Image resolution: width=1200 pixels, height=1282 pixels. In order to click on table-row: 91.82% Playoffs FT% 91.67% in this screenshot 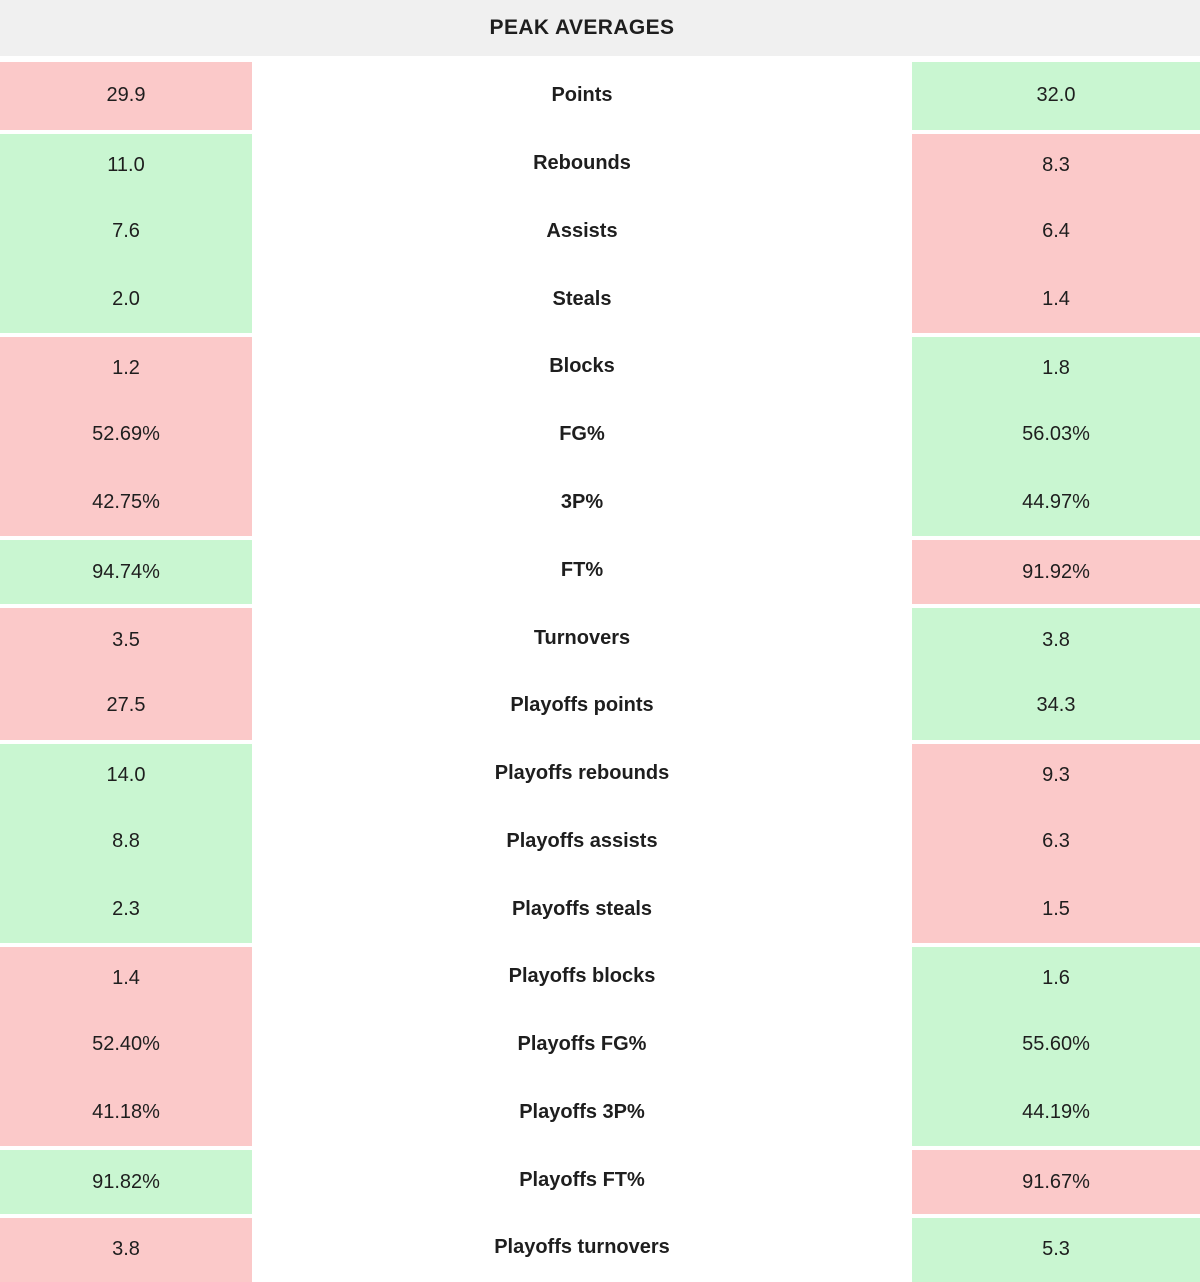, I will do `click(600, 1180)`.